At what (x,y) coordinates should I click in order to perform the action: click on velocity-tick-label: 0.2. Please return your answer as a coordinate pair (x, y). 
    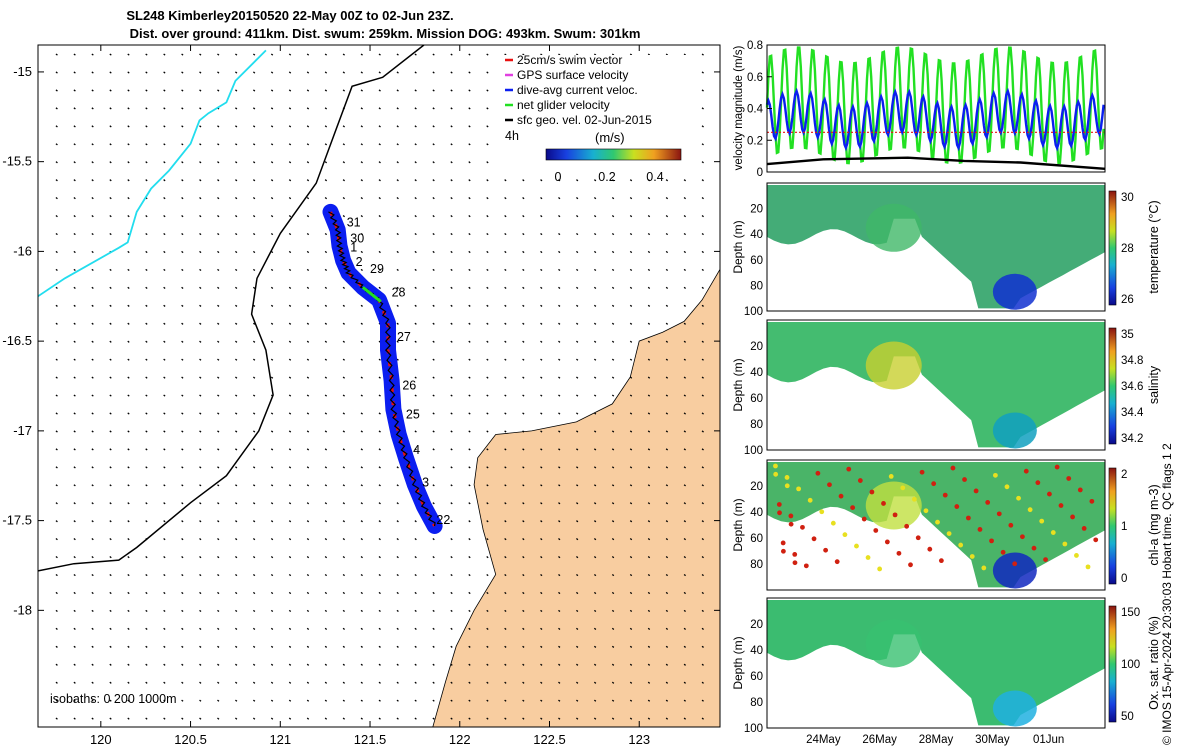
    Looking at the image, I should click on (755, 141).